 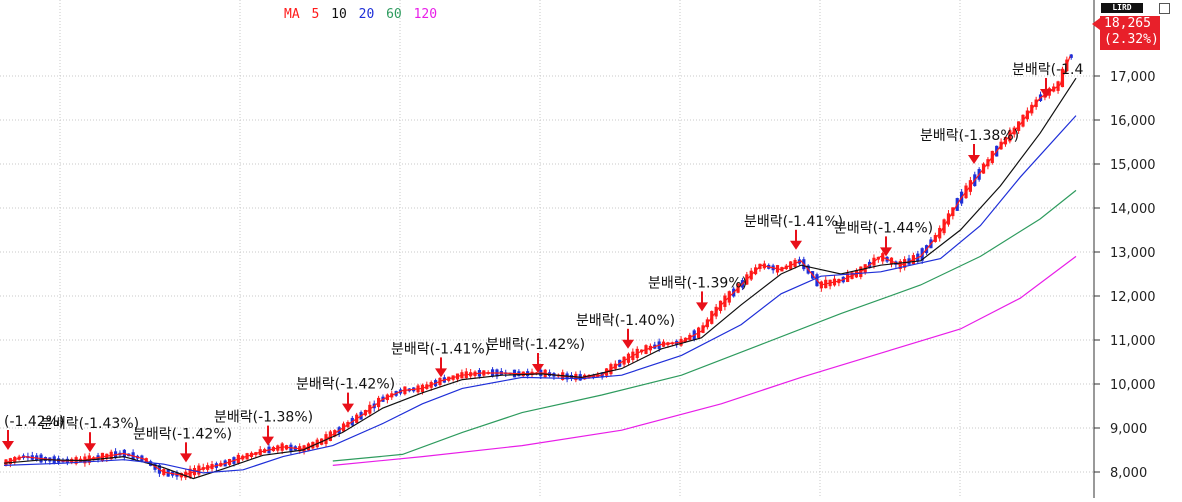 What do you see at coordinates (1164, 8) in the screenshot?
I see `window-button` at bounding box center [1164, 8].